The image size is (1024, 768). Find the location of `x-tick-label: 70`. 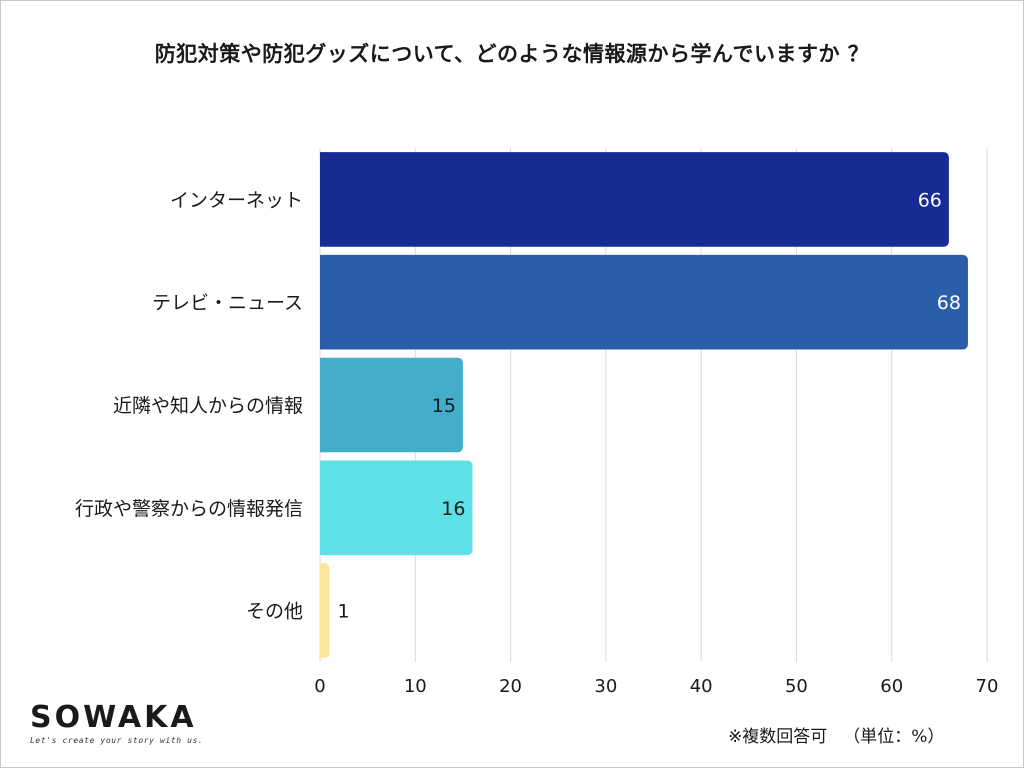

x-tick-label: 70 is located at coordinates (987, 686).